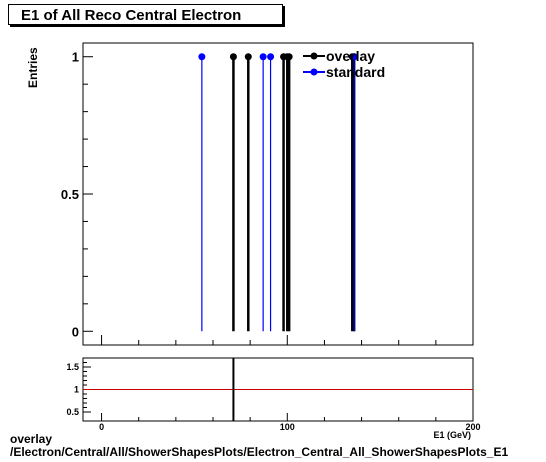 The image size is (546, 462). Describe the element at coordinates (72, 367) in the screenshot. I see `ratio-y-tick-label: 1.5` at that location.